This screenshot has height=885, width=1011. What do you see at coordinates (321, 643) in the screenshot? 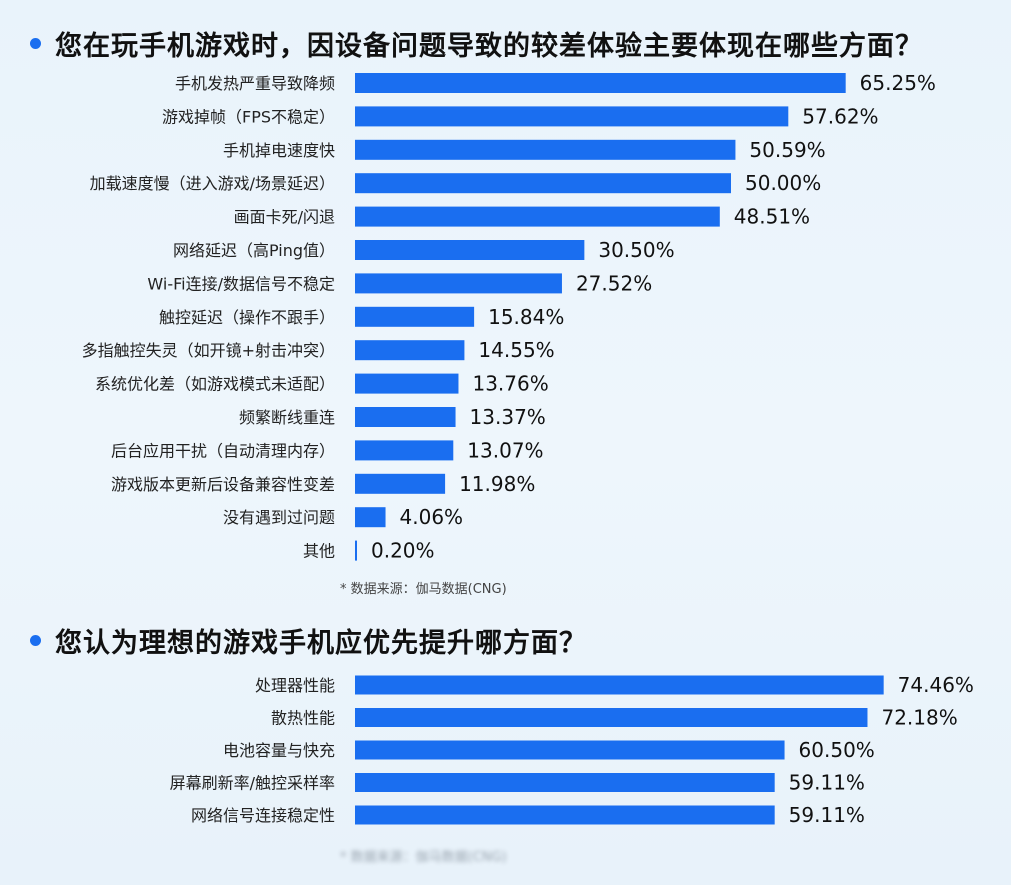
I see `chart2-title: 您认为理想的游戏手机应优先提升哪方面？` at bounding box center [321, 643].